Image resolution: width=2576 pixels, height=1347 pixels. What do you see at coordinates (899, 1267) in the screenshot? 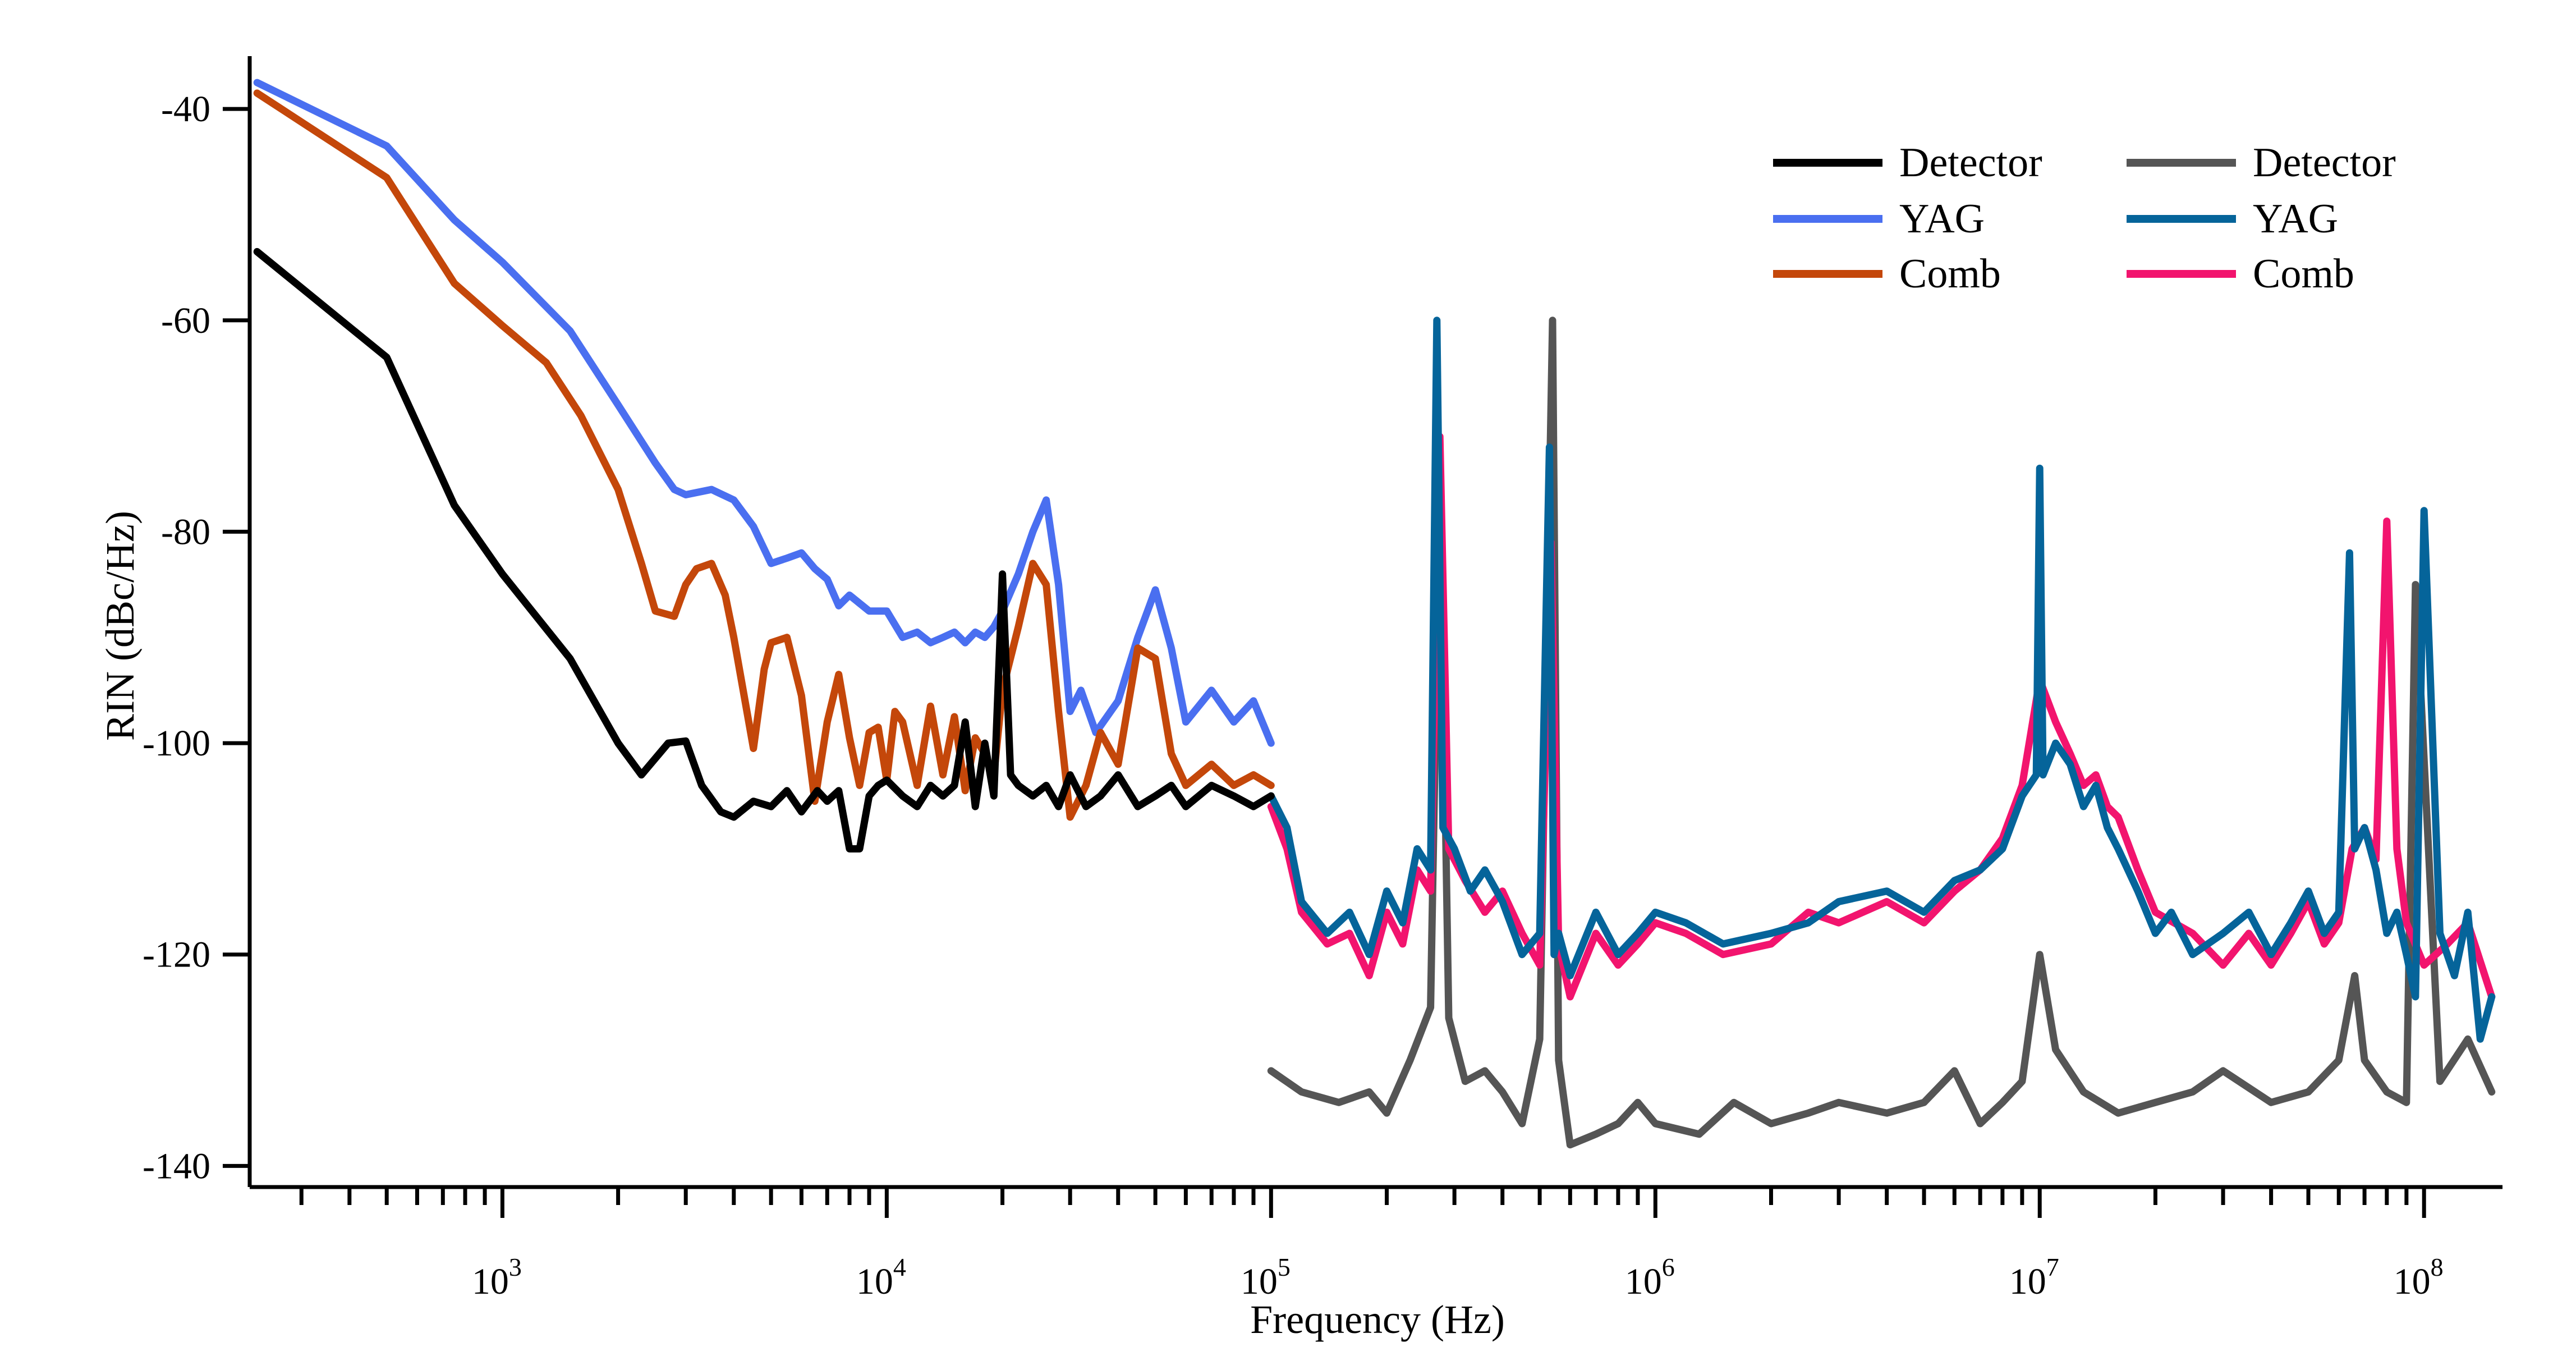
I see `x-tick-exponent: 4` at bounding box center [899, 1267].